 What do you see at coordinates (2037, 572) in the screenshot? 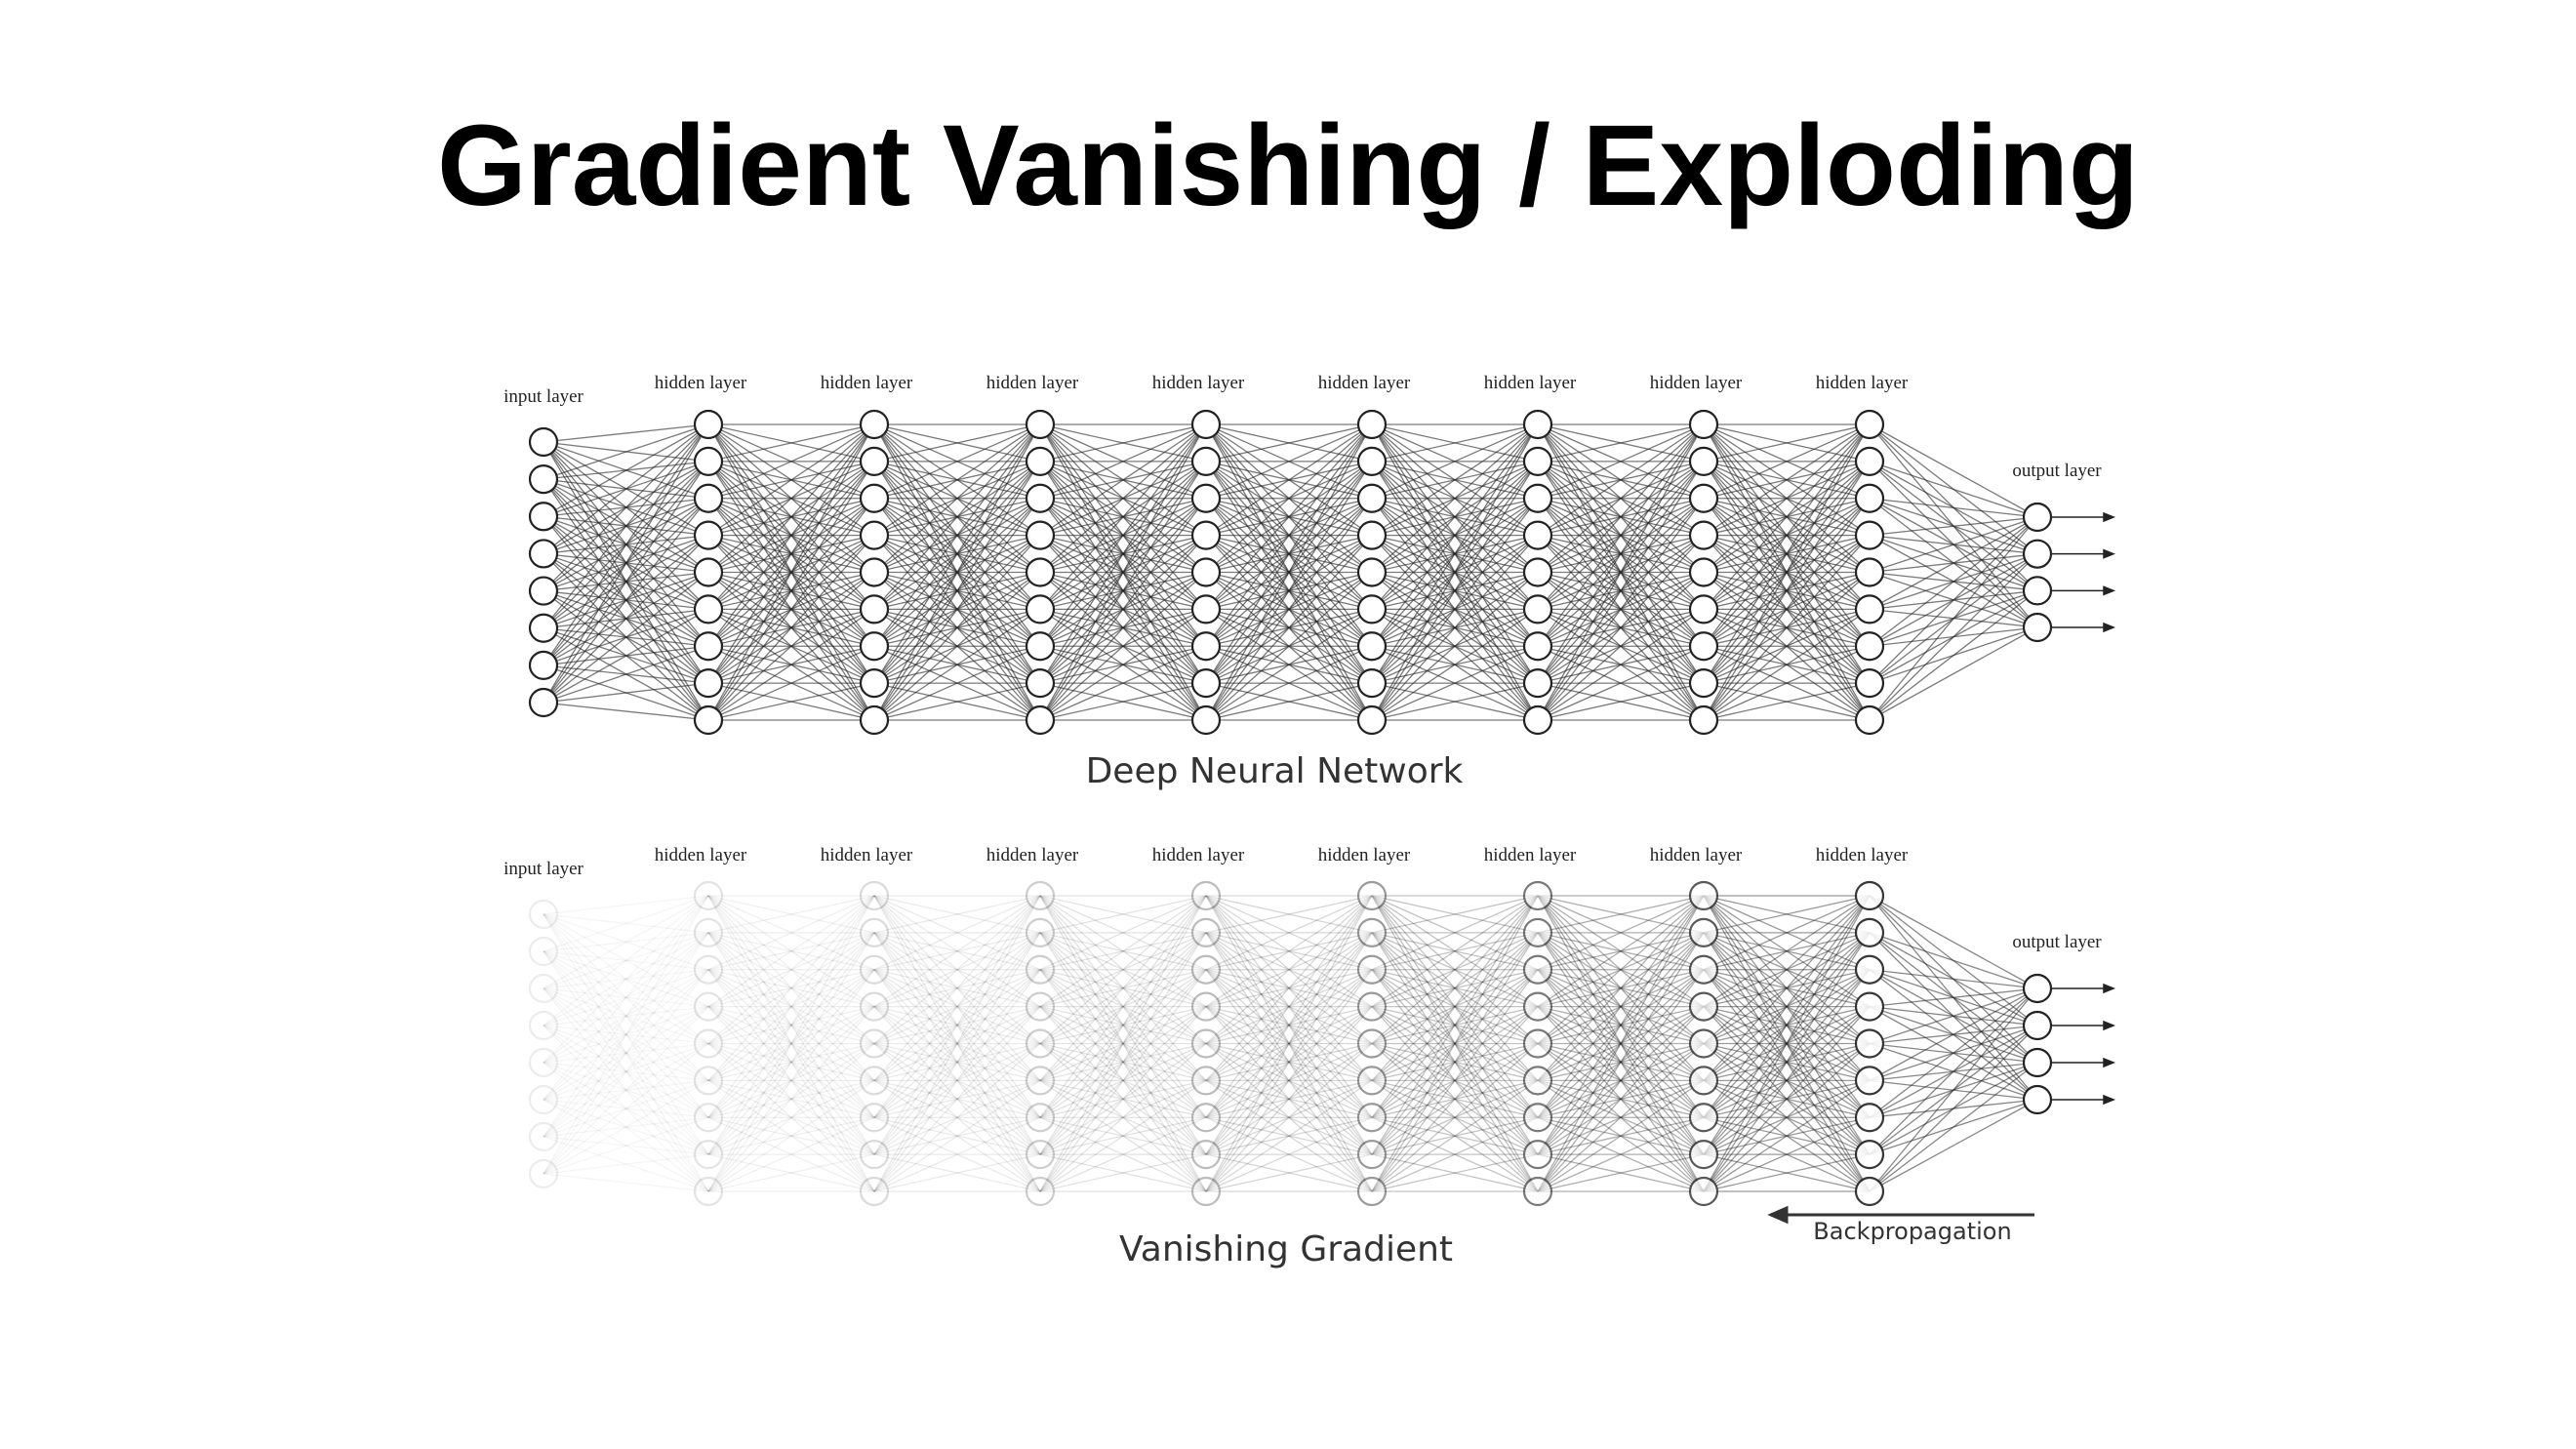
I see `output-layer-nodes` at bounding box center [2037, 572].